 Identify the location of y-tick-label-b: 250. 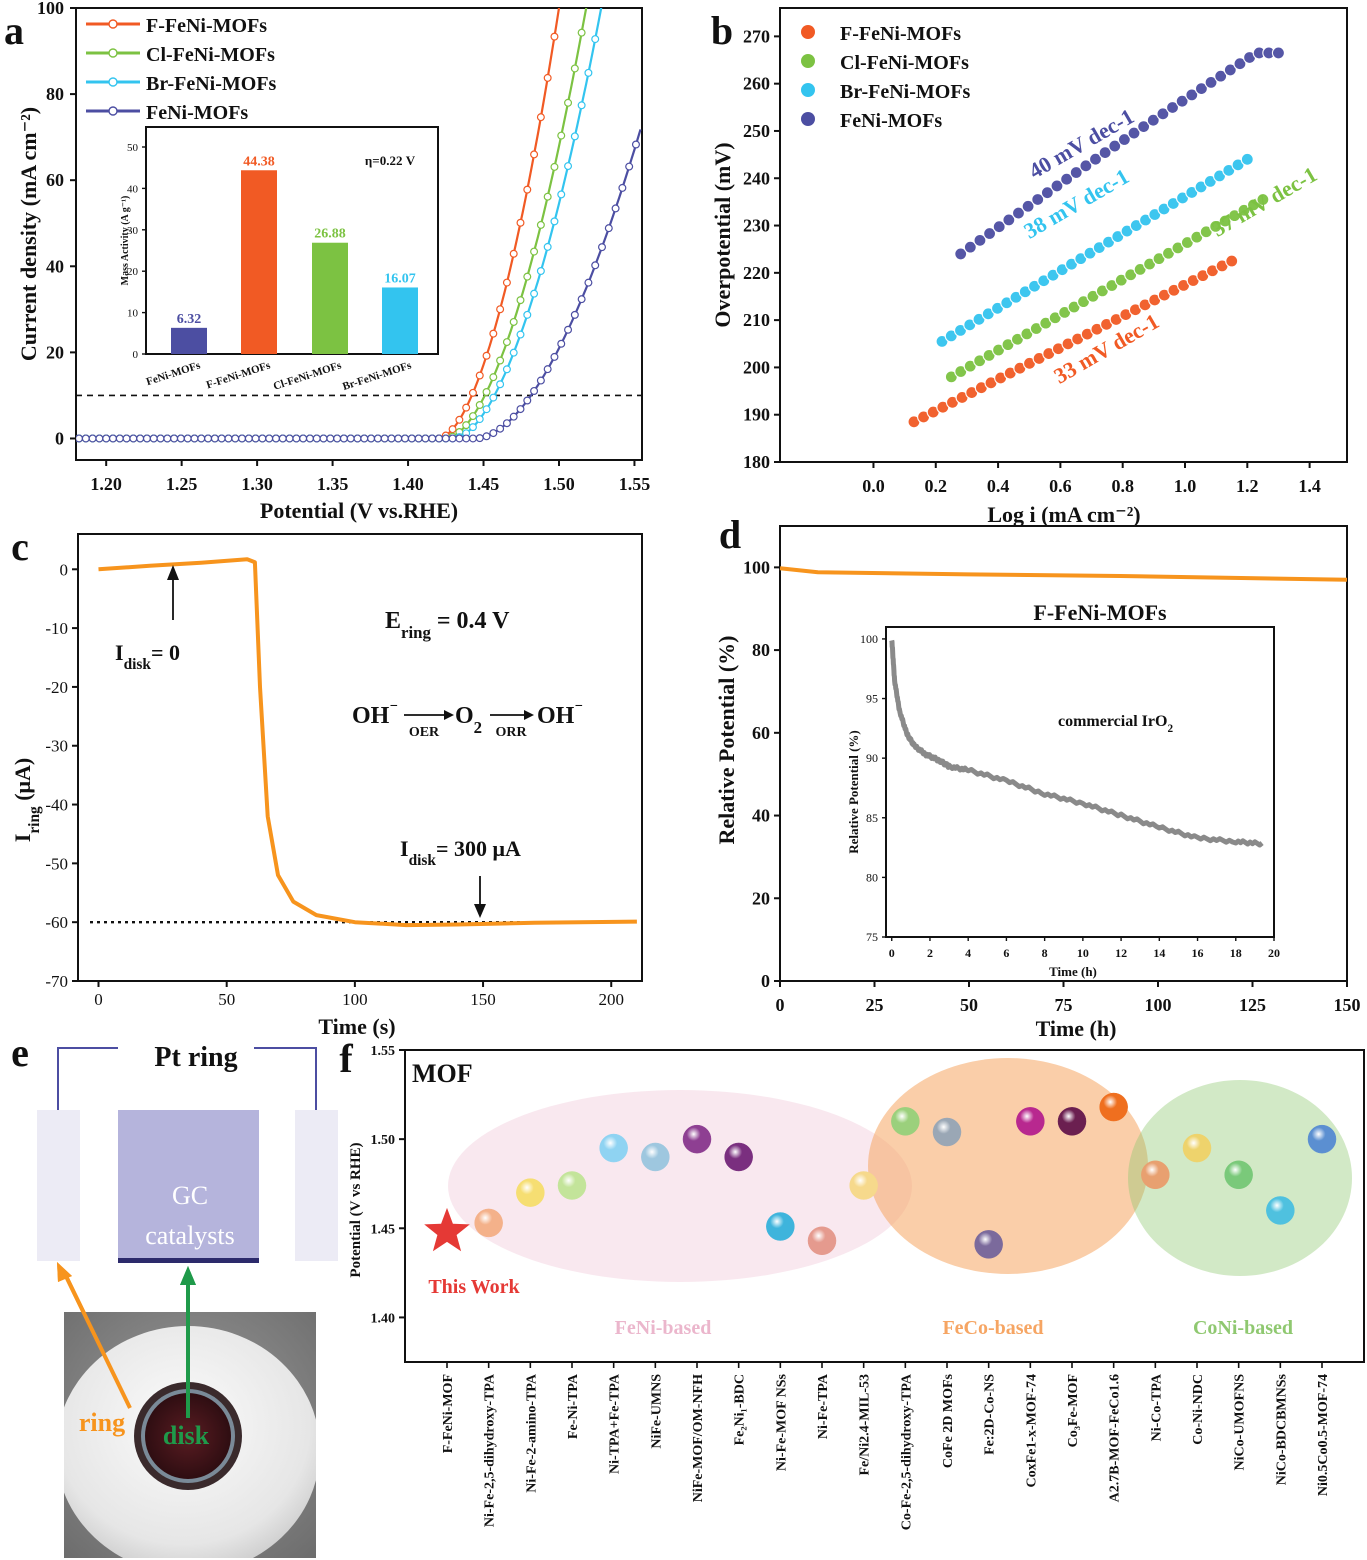
(756, 131).